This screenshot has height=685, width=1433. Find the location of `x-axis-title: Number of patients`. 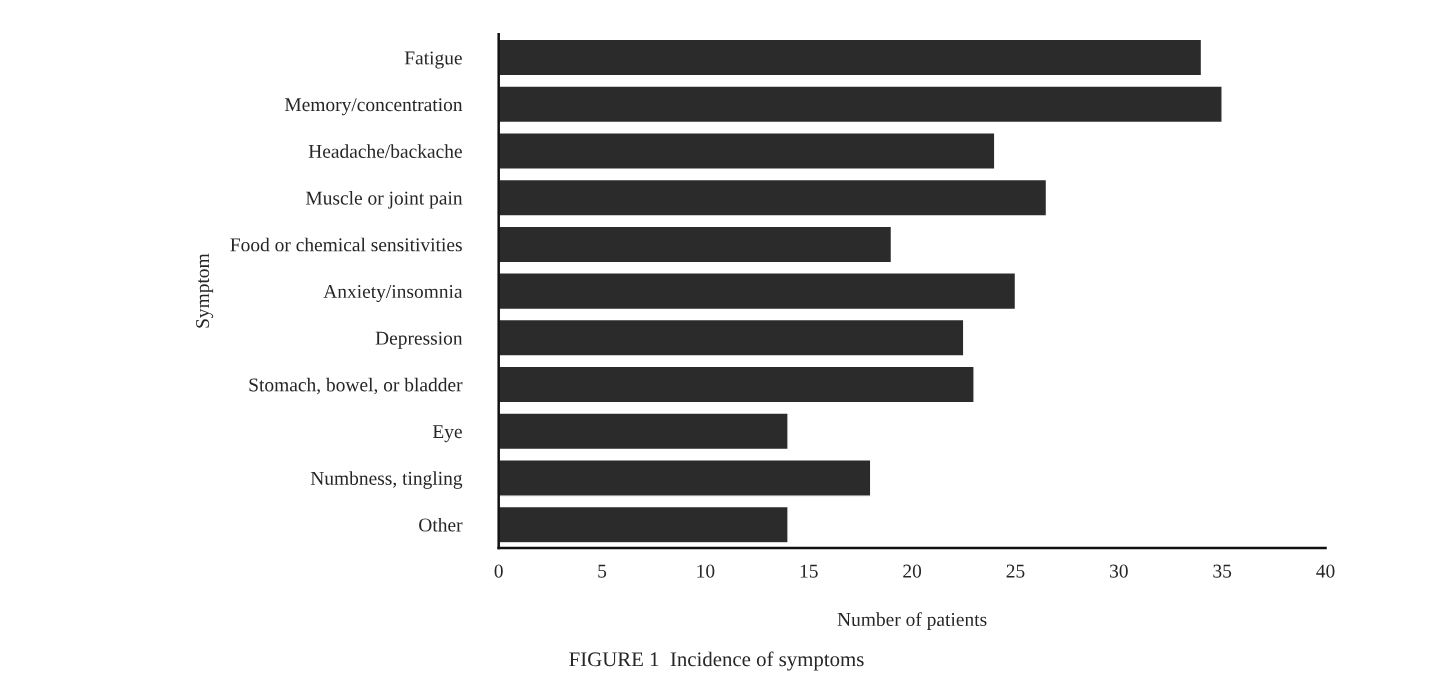

x-axis-title: Number of patients is located at coordinates (912, 621).